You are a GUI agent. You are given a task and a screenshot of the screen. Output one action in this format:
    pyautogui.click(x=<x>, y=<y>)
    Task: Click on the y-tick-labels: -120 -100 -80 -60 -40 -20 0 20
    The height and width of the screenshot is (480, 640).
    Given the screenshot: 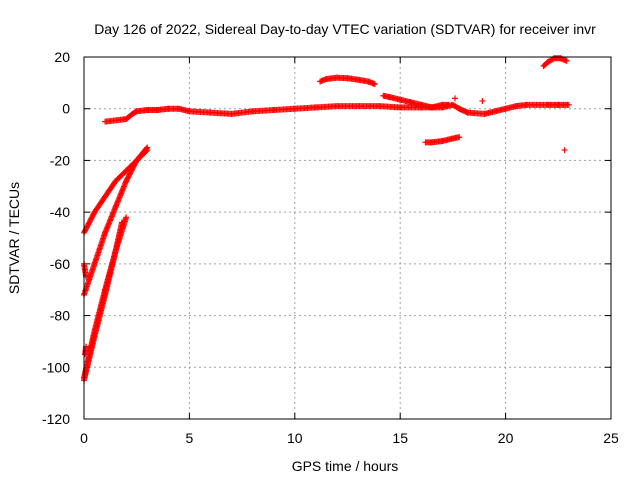 What is the action you would take?
    pyautogui.click(x=56, y=238)
    